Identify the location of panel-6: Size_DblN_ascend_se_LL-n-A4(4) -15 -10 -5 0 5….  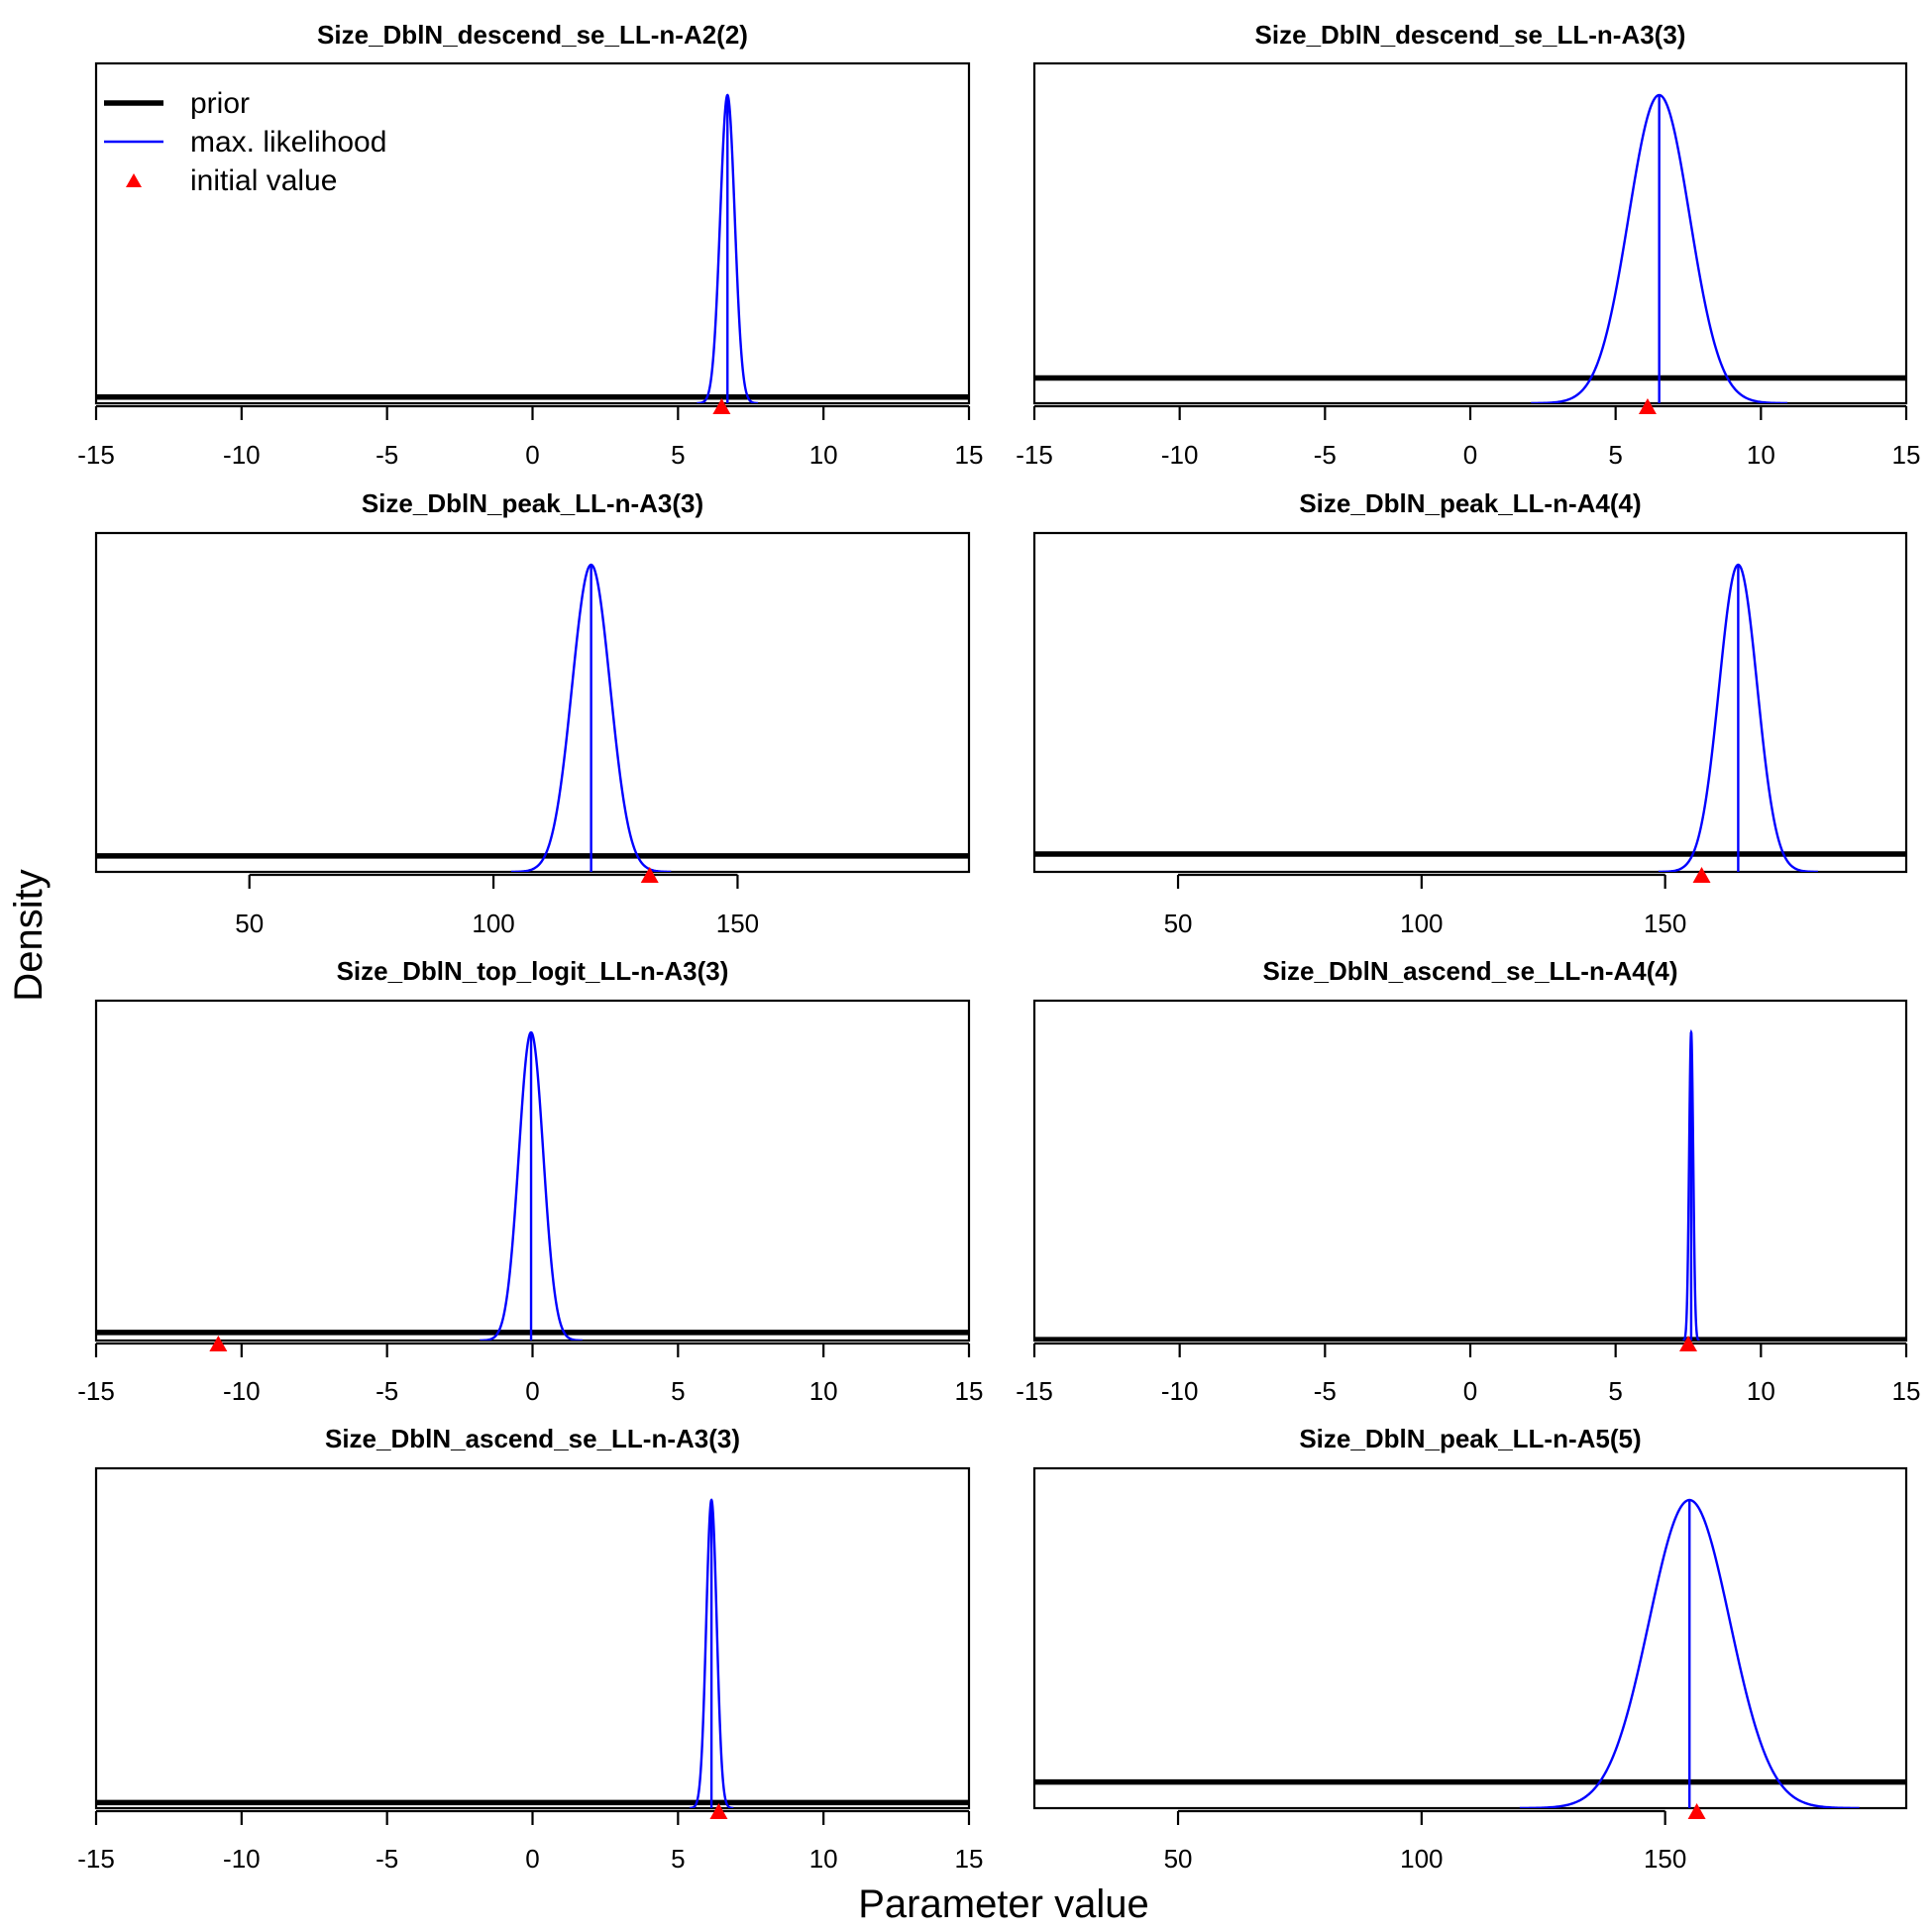
(1468, 1181).